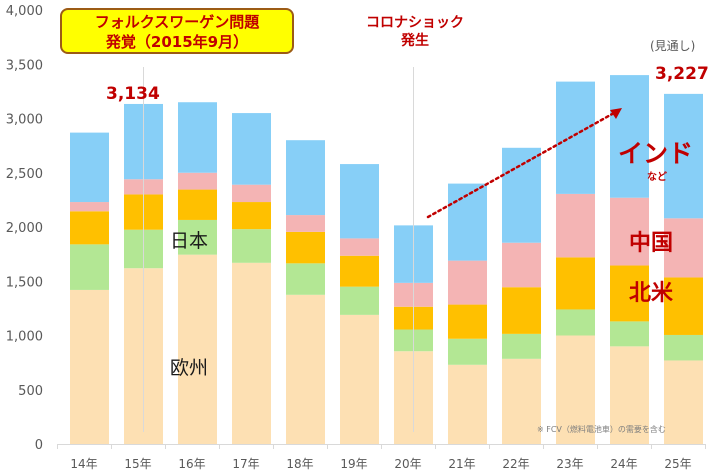 The height and width of the screenshot is (474, 722). What do you see at coordinates (682, 74) in the screenshot?
I see `data-label-25: 3,227` at bounding box center [682, 74].